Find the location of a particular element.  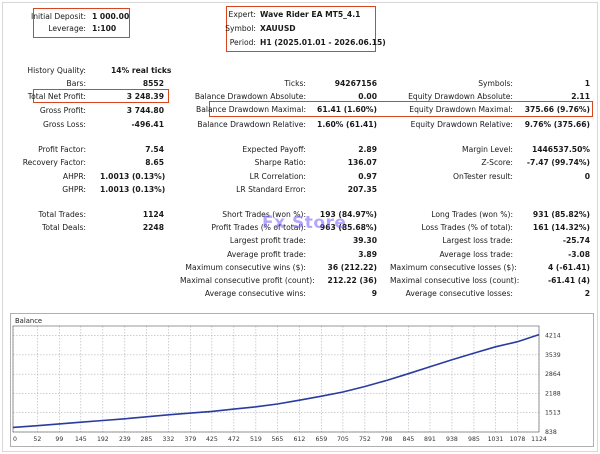

margin-level-value: 1446537.50% is located at coordinates (560, 149).